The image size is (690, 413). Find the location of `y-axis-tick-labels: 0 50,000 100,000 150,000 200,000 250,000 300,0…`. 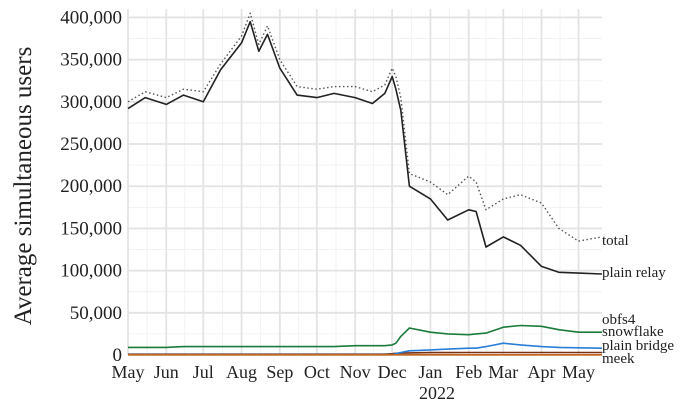

y-axis-tick-labels: 0 50,000 100,000 150,000 200,000 250,000 300,0… is located at coordinates (91, 186).